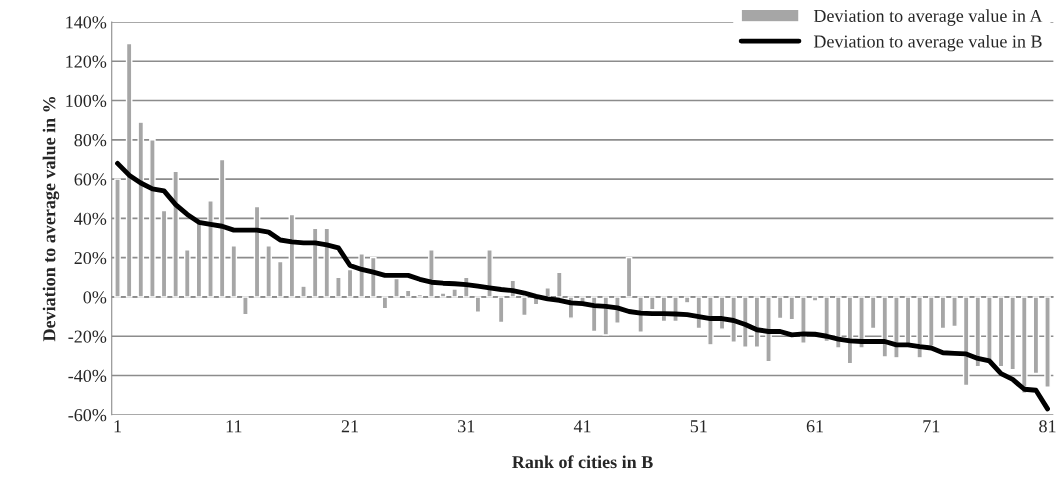  Describe the element at coordinates (87, 415) in the screenshot. I see `y-tick-label: -60%` at that location.